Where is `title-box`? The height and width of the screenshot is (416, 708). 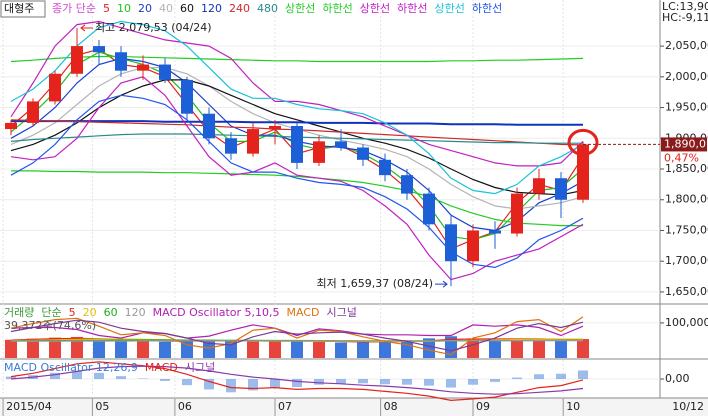 title-box is located at coordinates (23, 9).